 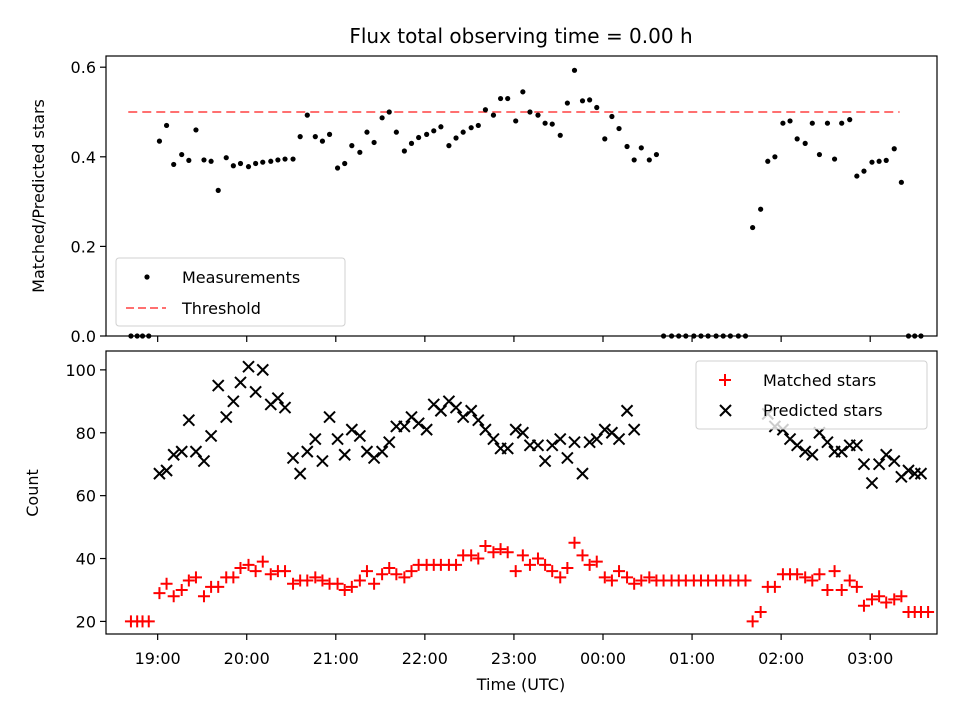 What do you see at coordinates (86, 621) in the screenshot?
I see `bottom-y-tick-label: 20` at bounding box center [86, 621].